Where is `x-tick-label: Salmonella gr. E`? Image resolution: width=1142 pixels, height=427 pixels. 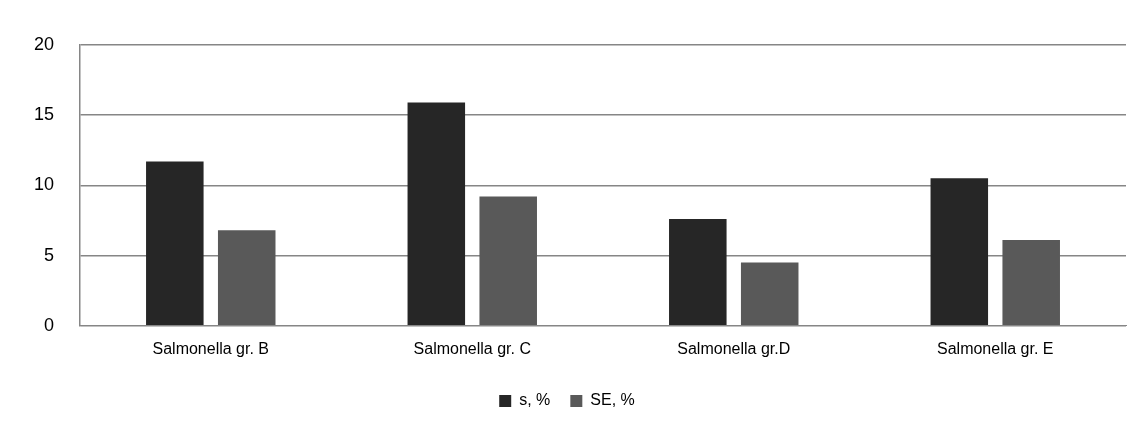
x-tick-label: Salmonella gr. E is located at coordinates (995, 348).